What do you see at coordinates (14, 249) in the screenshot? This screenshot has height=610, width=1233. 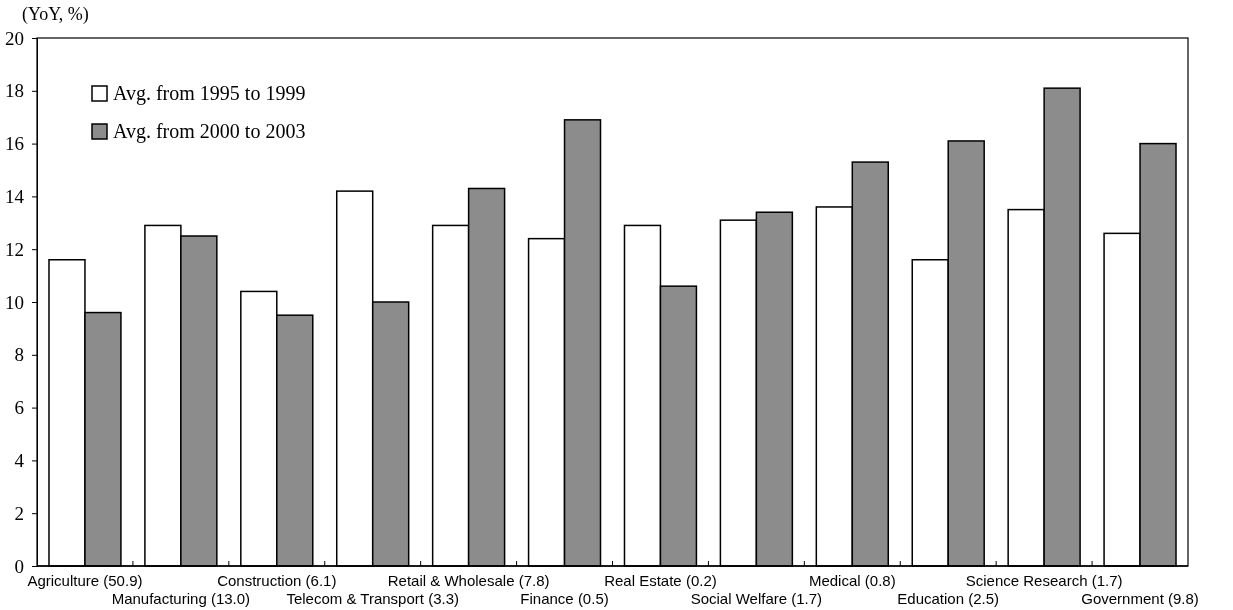 I see `y-tick-label: 12` at bounding box center [14, 249].